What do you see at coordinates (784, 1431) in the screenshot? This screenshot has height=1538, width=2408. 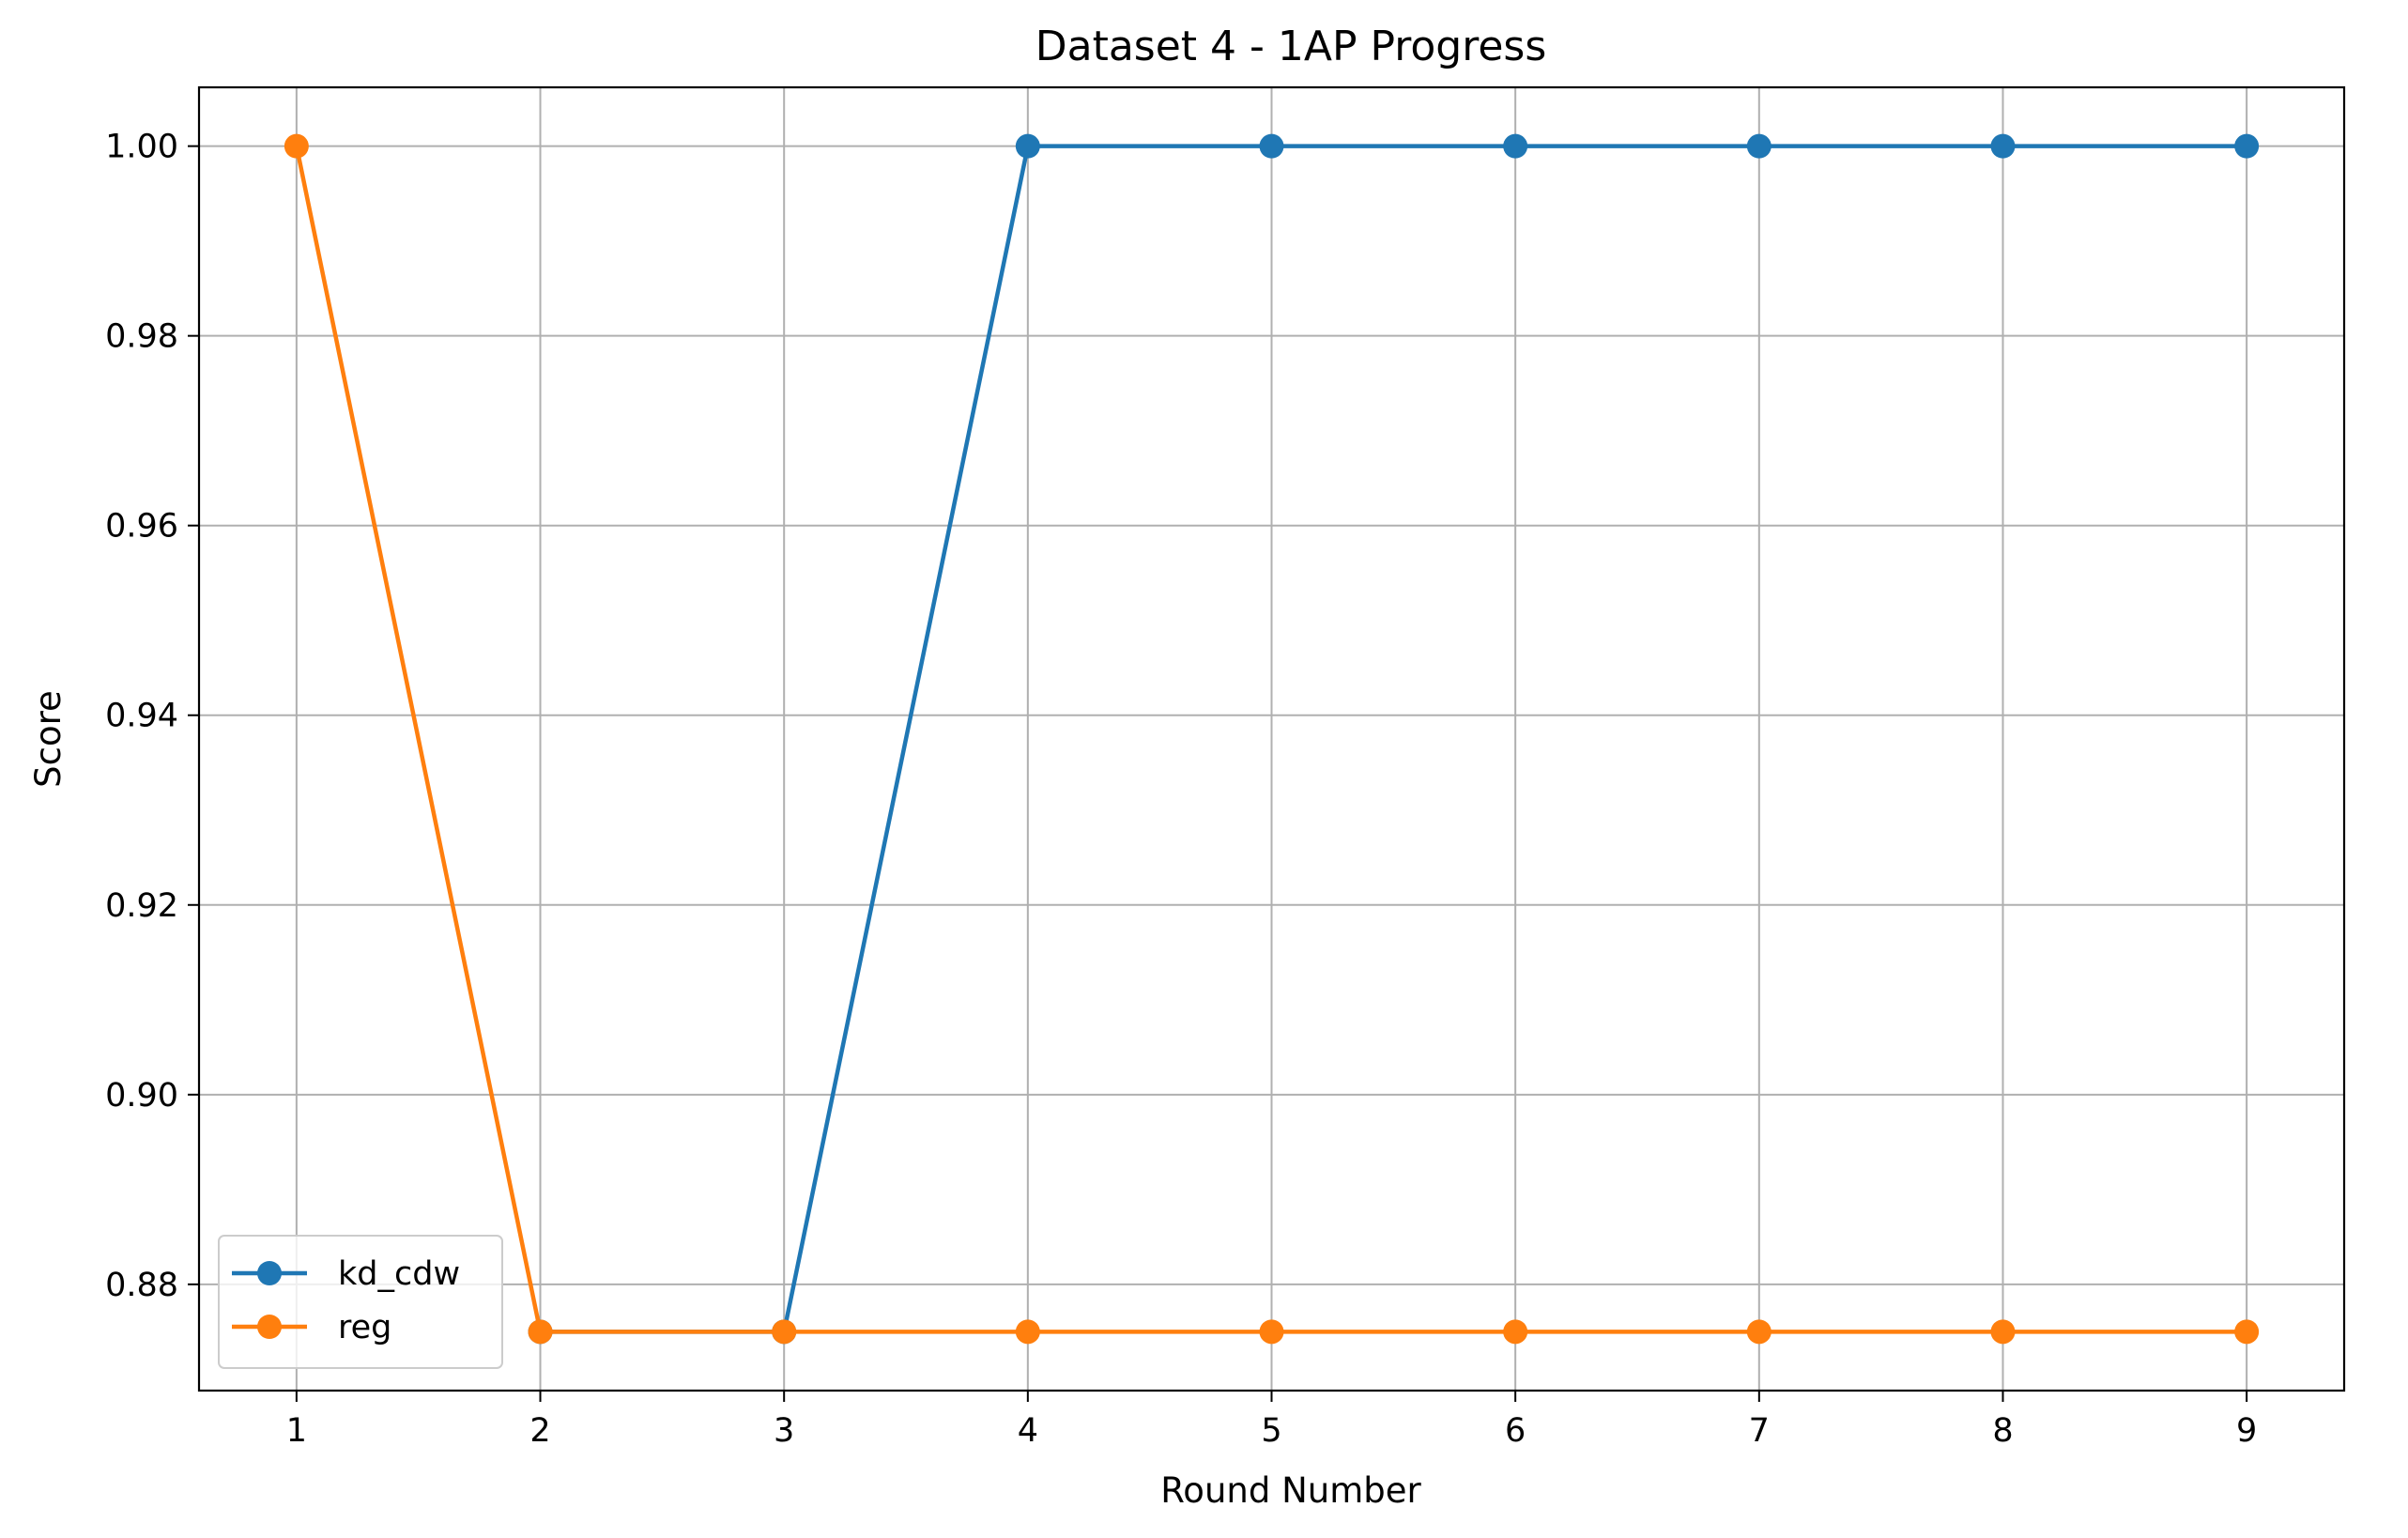 I see `x-tick-label: 3` at bounding box center [784, 1431].